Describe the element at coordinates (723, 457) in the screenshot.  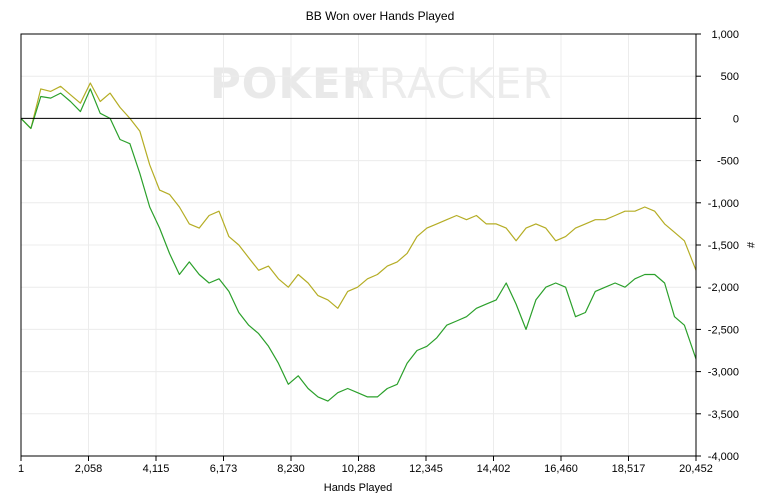
I see `y-tick-label: -4,000` at that location.